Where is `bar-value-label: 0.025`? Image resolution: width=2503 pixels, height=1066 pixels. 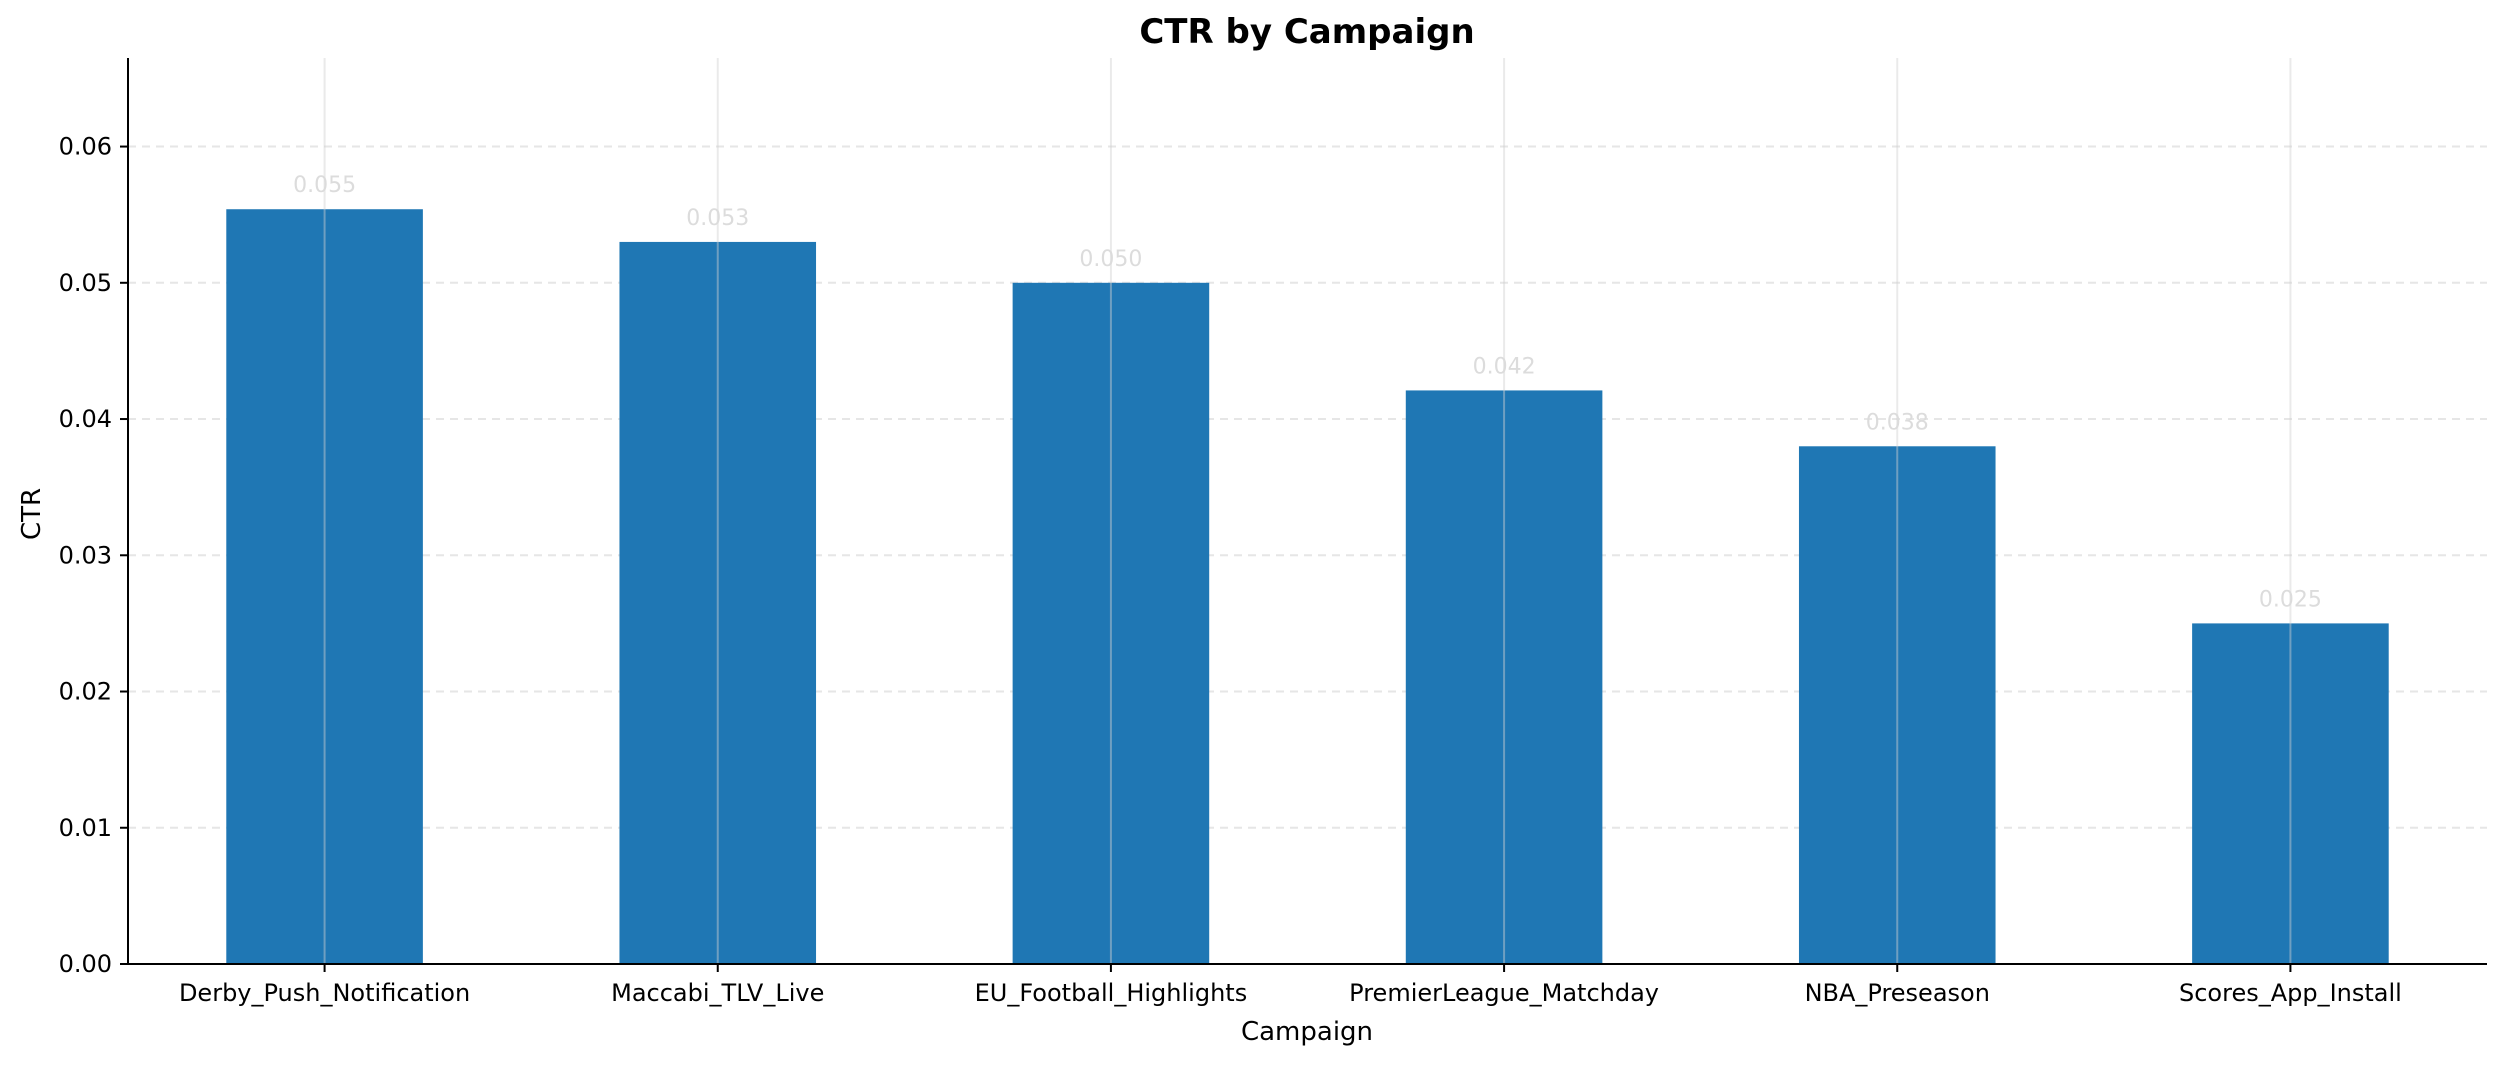
bar-value-label: 0.025 is located at coordinates (2290, 599).